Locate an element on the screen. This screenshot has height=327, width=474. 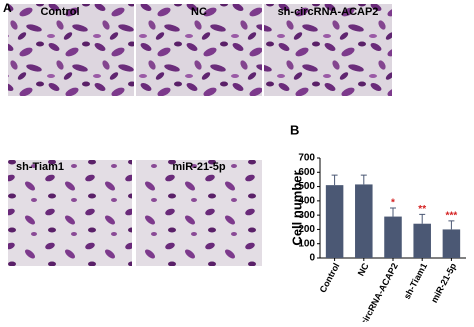
y-tick-label: 600 is located at coordinates (306, 172).